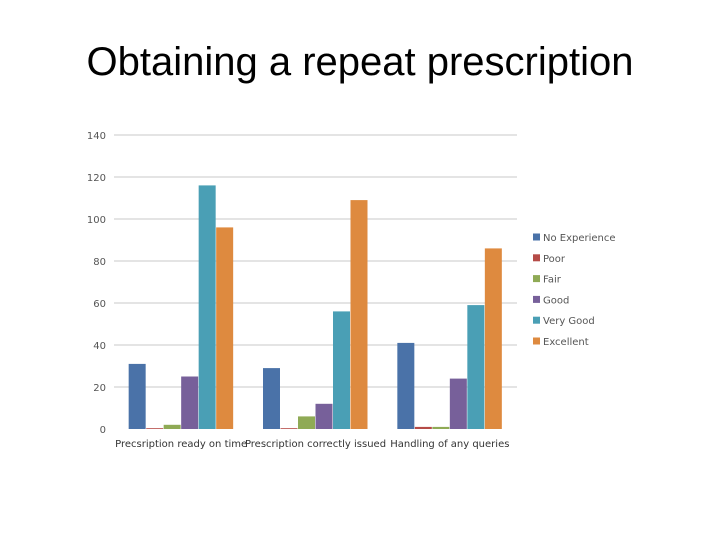  What do you see at coordinates (552, 280) in the screenshot?
I see `legend-label: Fair` at bounding box center [552, 280].